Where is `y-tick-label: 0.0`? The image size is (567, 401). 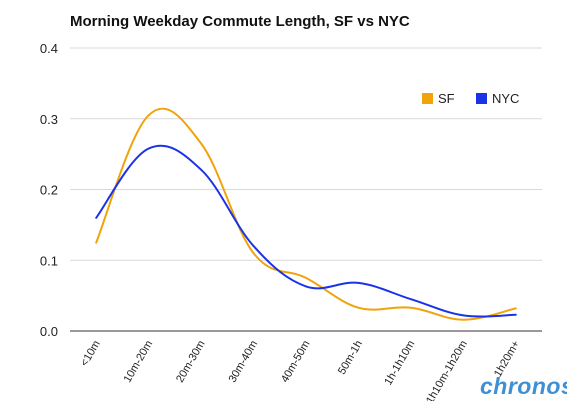 y-tick-label: 0.0 is located at coordinates (49, 331).